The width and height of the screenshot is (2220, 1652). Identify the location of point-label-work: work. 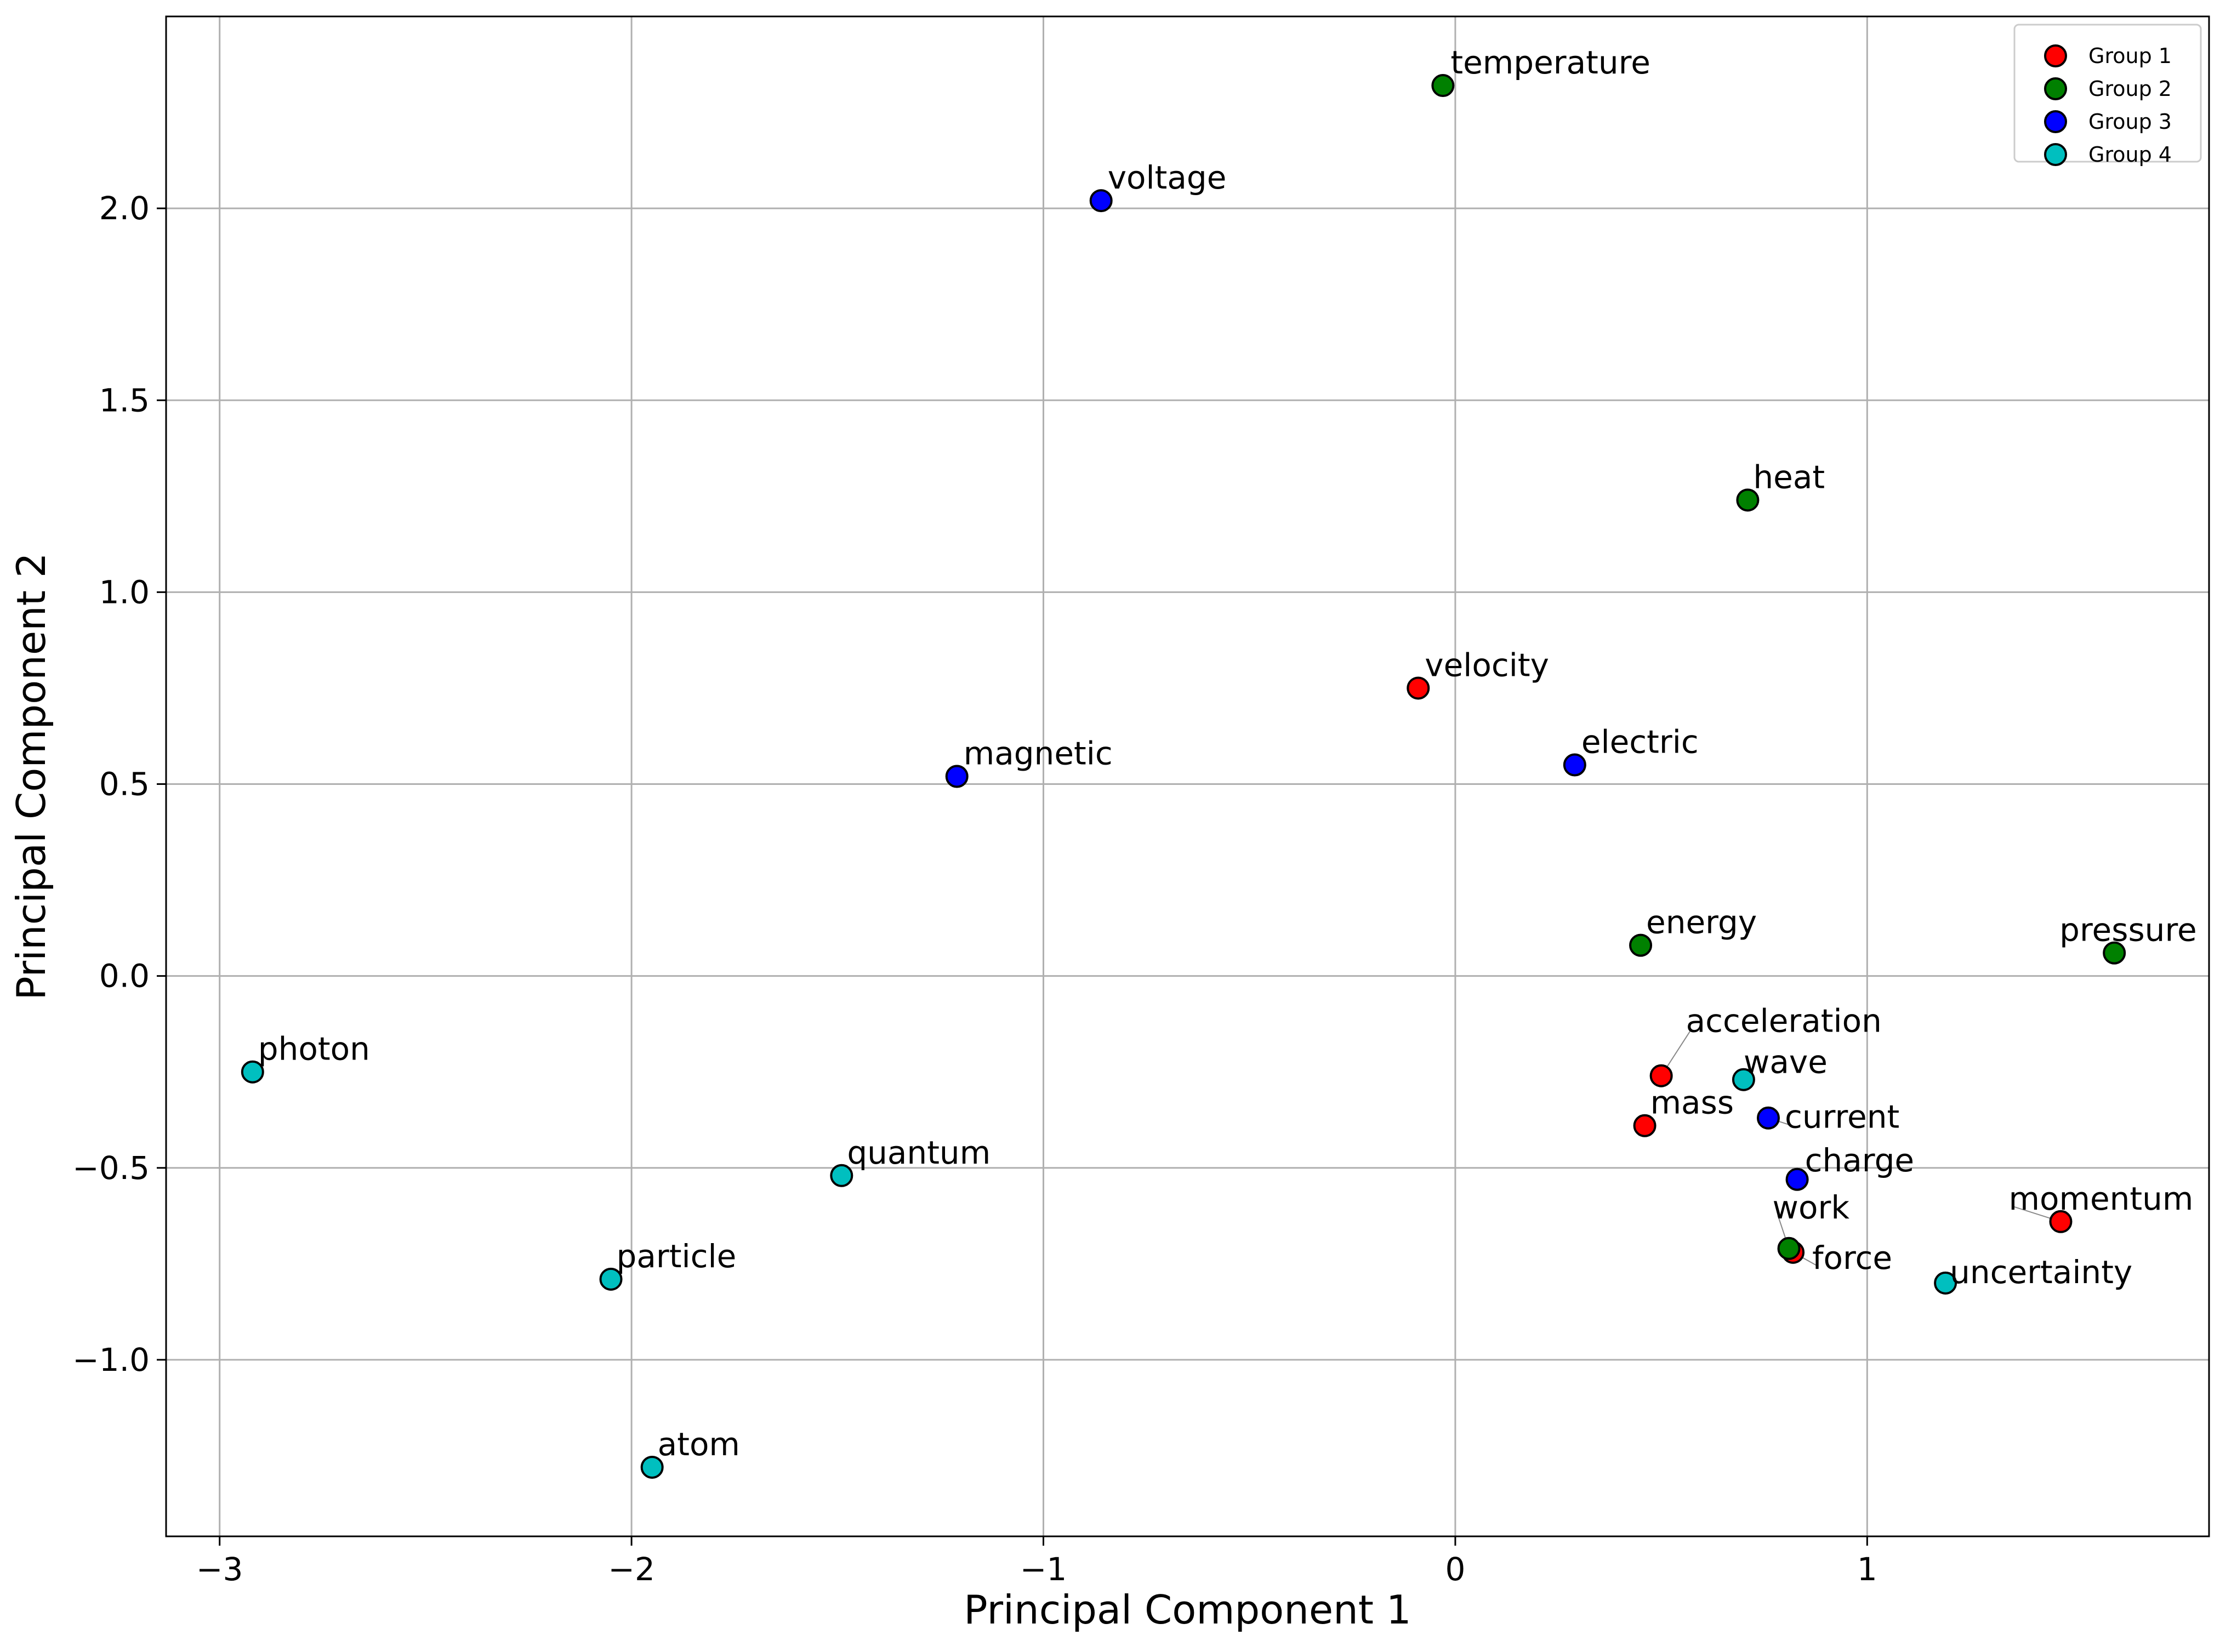
(1812, 1208).